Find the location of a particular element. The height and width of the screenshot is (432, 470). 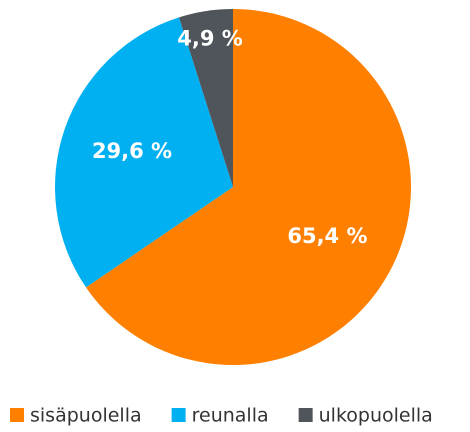

pie-slice is located at coordinates (206, 98).